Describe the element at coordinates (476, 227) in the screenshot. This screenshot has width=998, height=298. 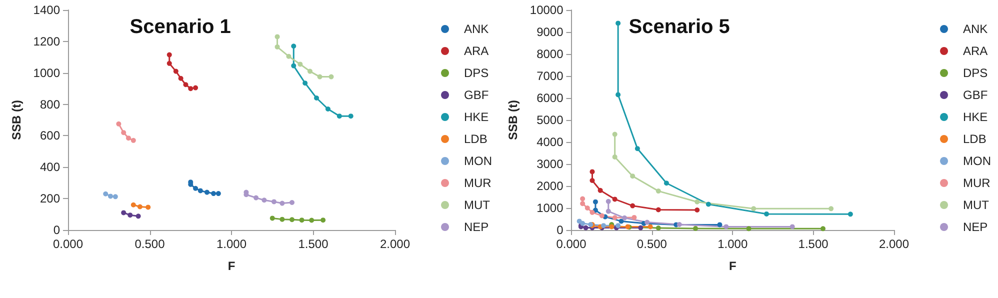
I see `legend-label: NEP` at that location.